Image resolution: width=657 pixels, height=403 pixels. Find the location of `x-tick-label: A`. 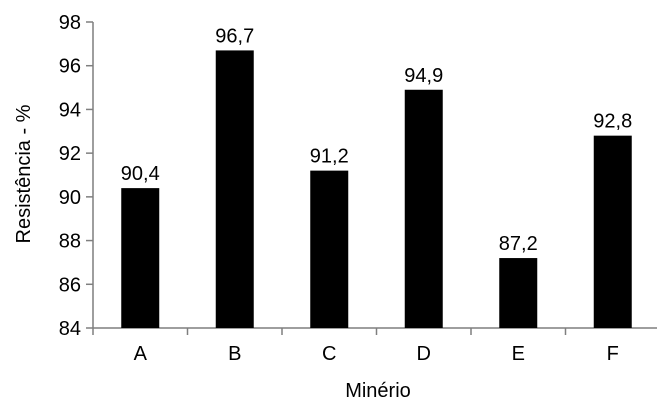

x-tick-label: A is located at coordinates (141, 354).